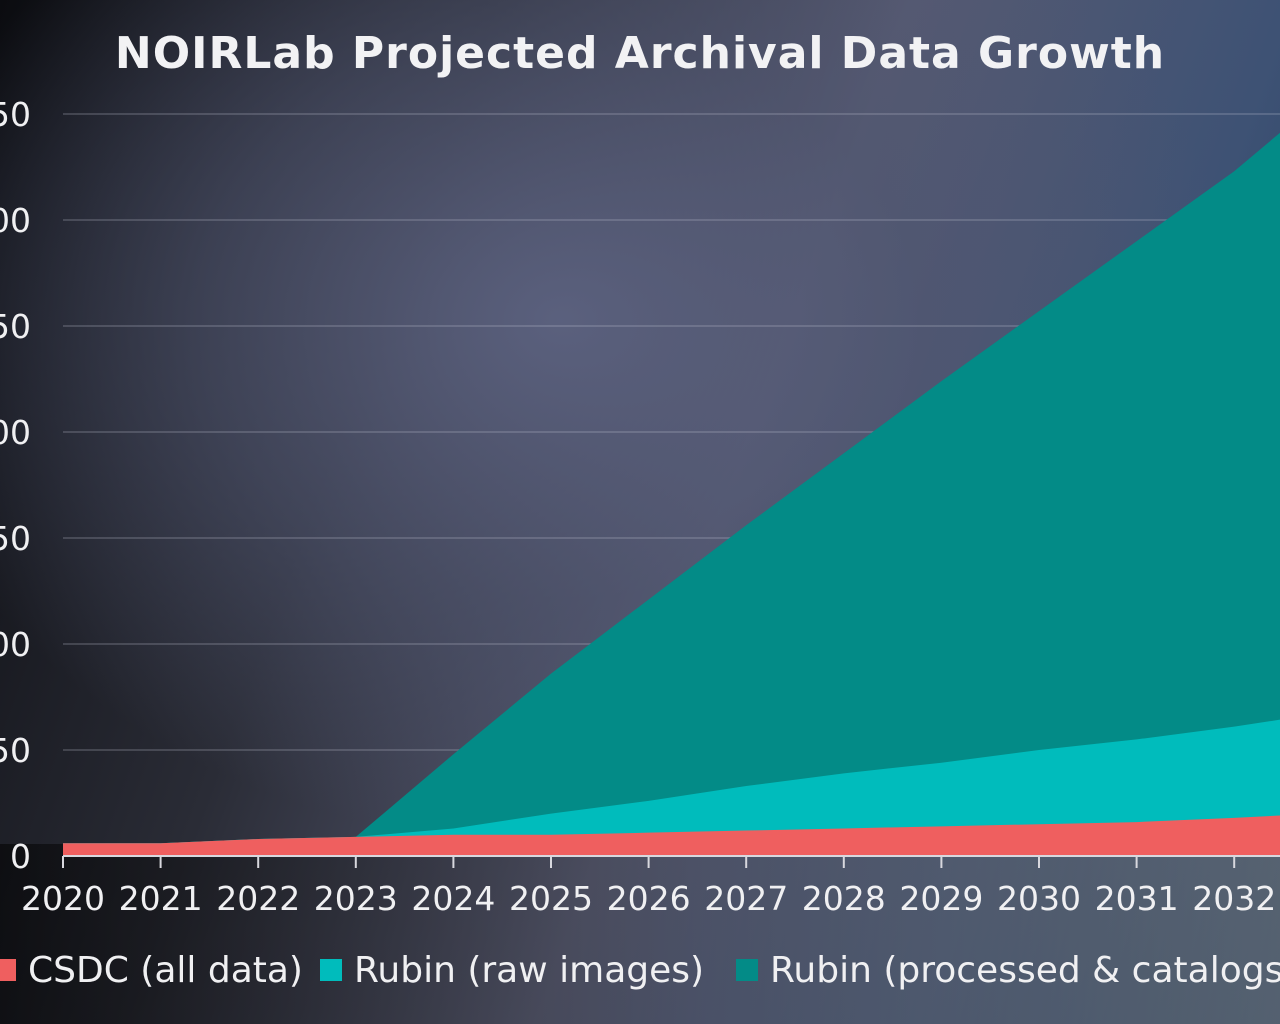 The image size is (1280, 1024). I want to click on legend-item-rubin-raw: Rubin (raw images), so click(512, 970).